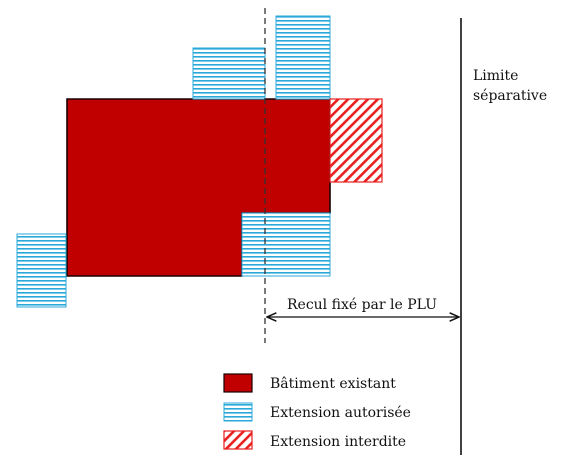  Describe the element at coordinates (356, 140) in the screenshot. I see `forbidden-extension` at that location.